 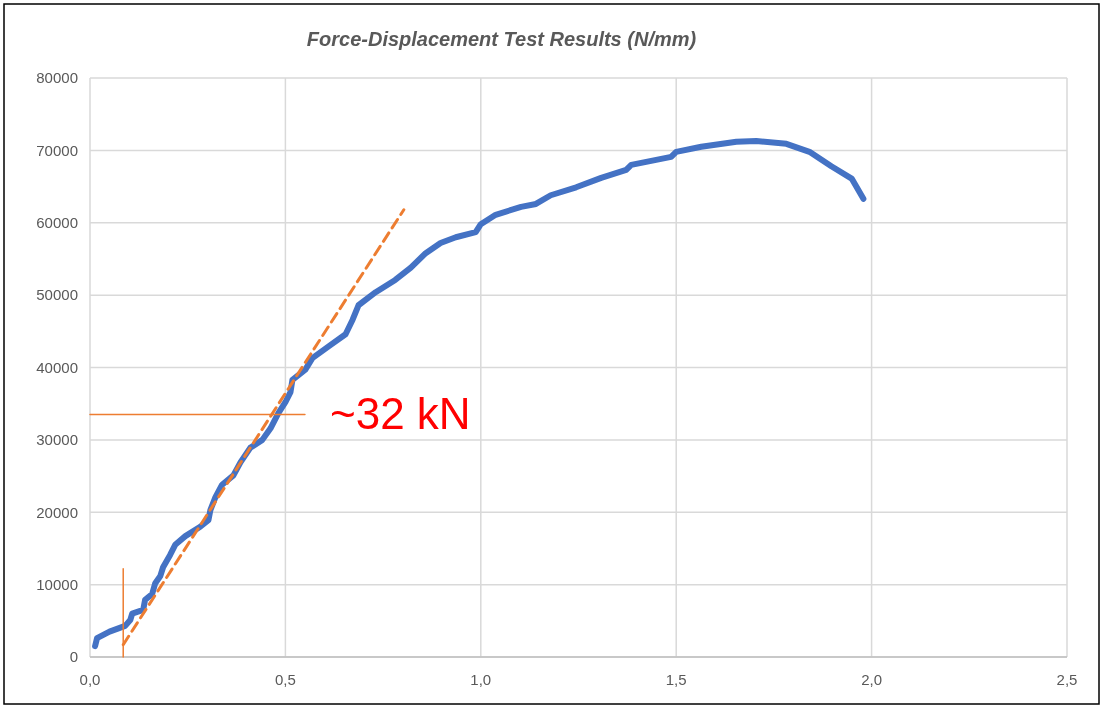 I want to click on x-tick-label: 2,5, so click(x=1067, y=679).